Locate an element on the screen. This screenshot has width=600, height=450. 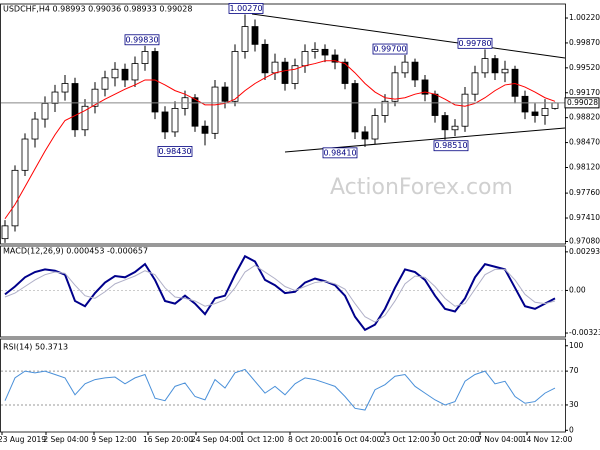
x-tick-label: 16 Oct 04:00 is located at coordinates (357, 439).